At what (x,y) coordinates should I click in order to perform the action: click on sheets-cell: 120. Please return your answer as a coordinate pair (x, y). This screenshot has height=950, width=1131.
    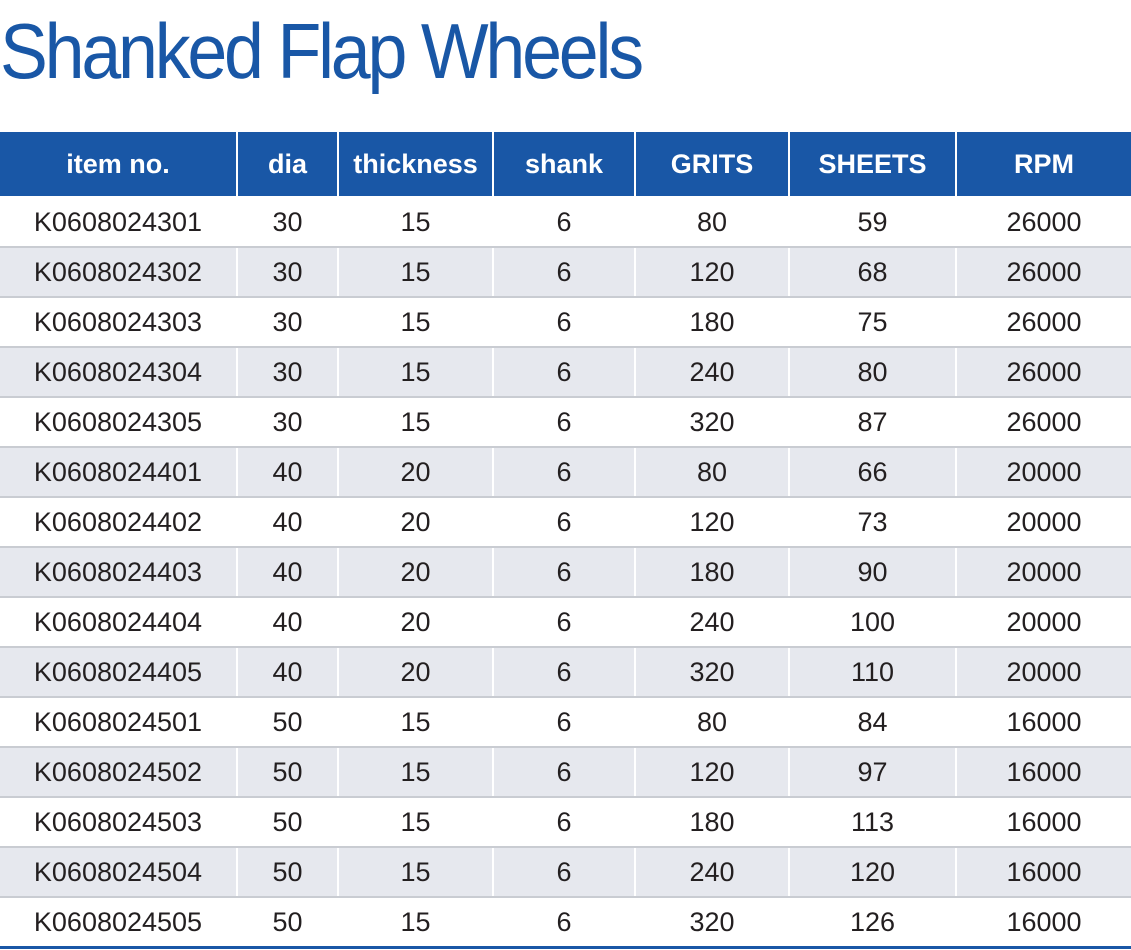
    Looking at the image, I should click on (872, 872).